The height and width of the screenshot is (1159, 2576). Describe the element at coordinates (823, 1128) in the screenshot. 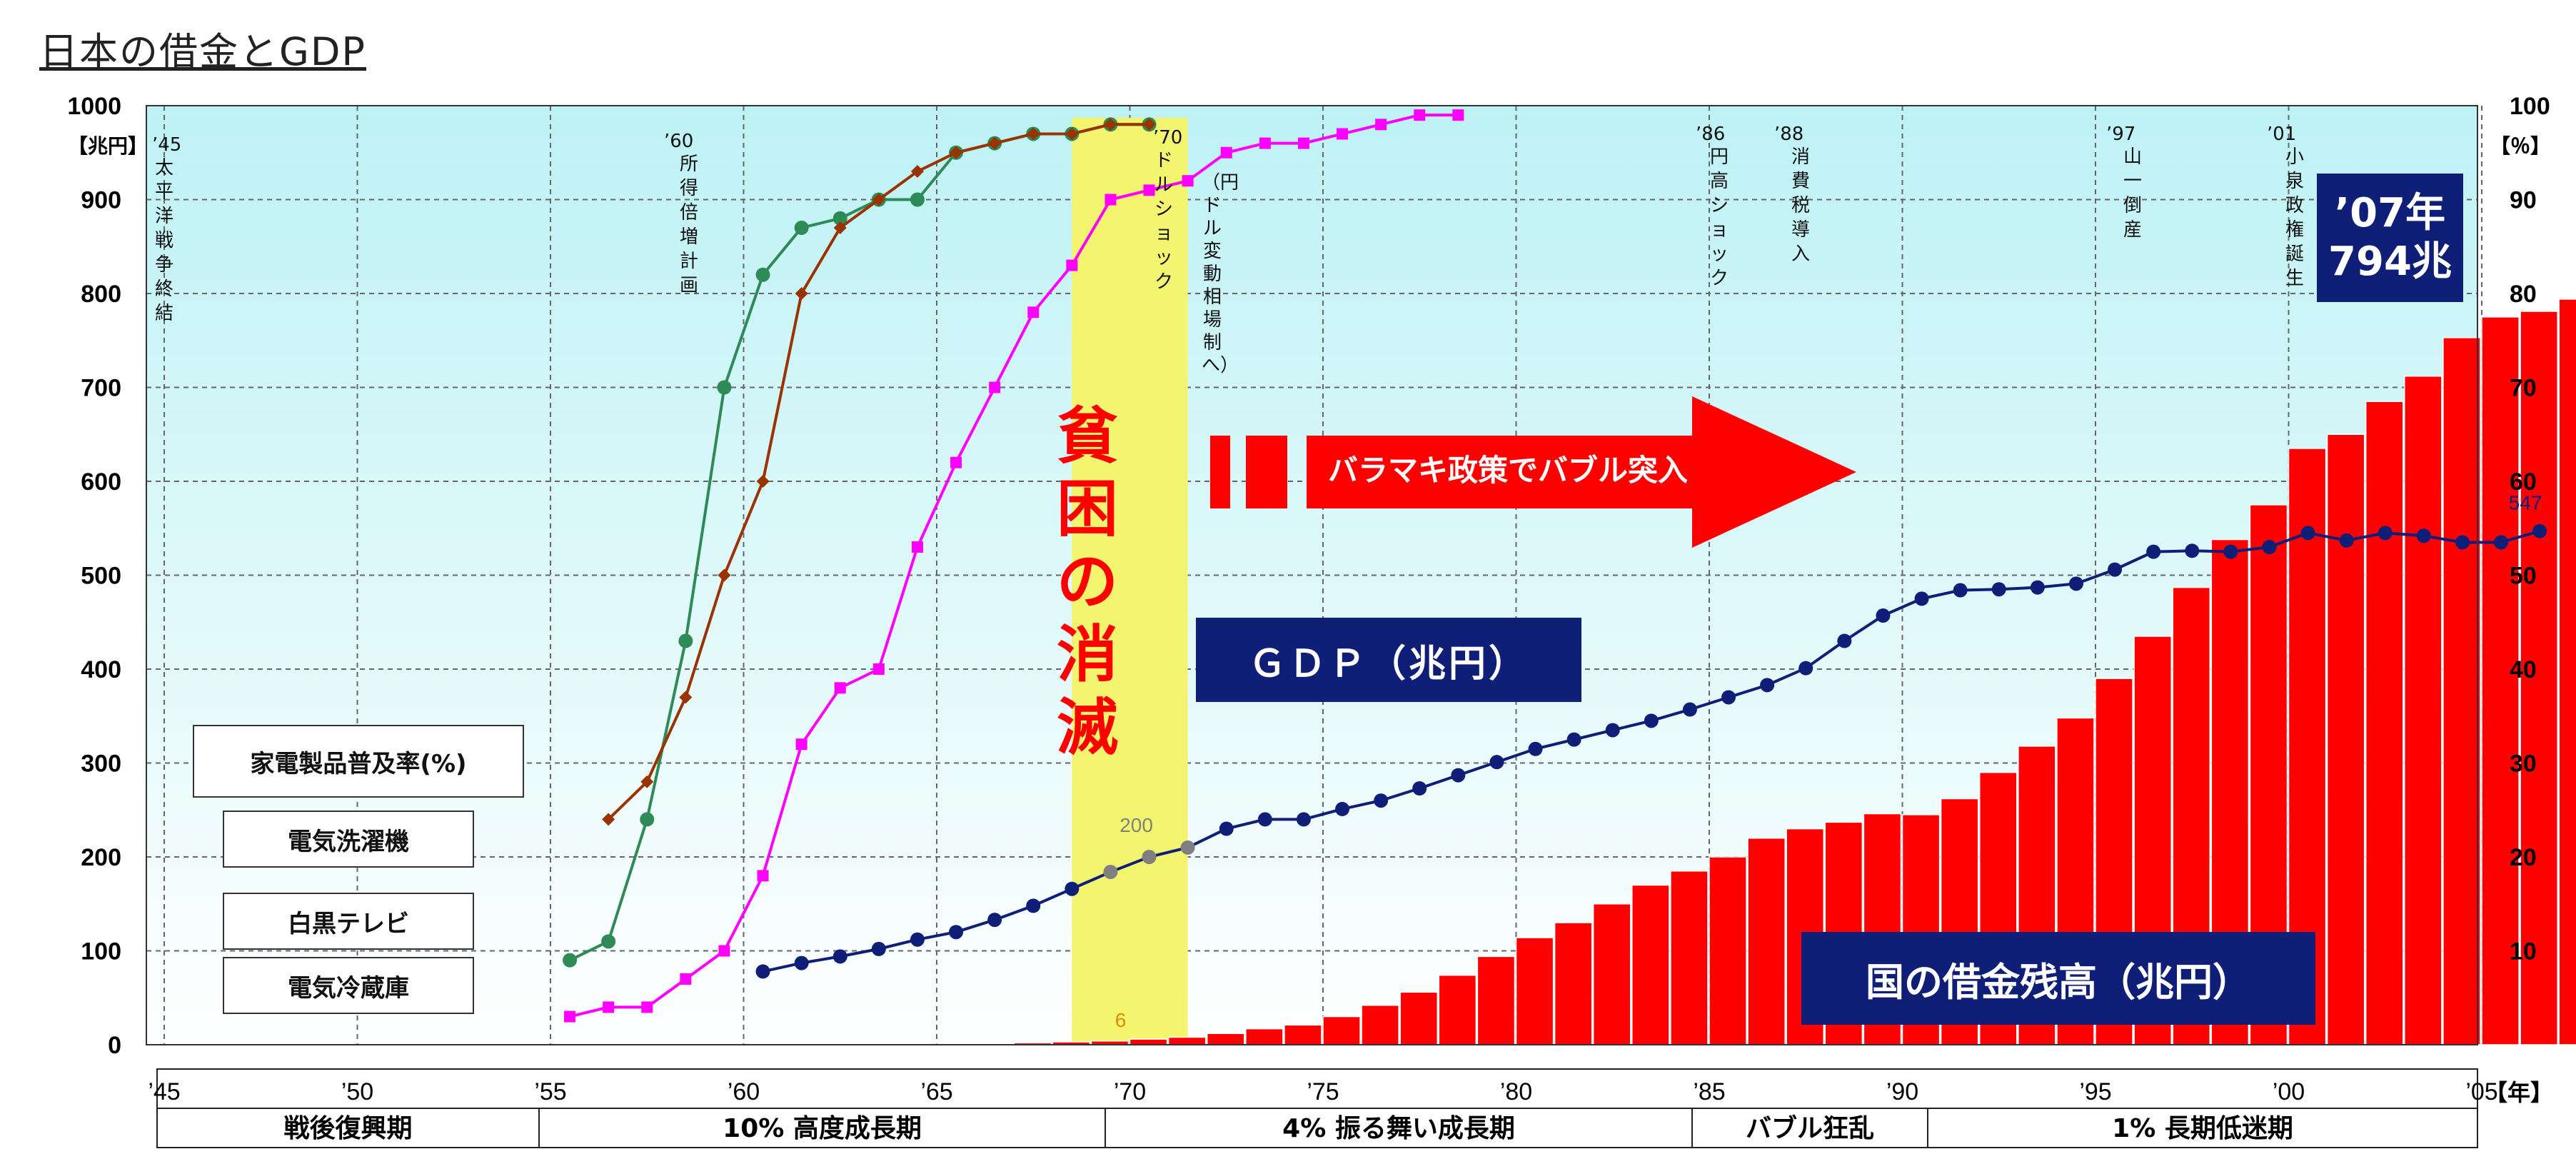

I see `era-high-growth: 10% 高度成長期` at that location.